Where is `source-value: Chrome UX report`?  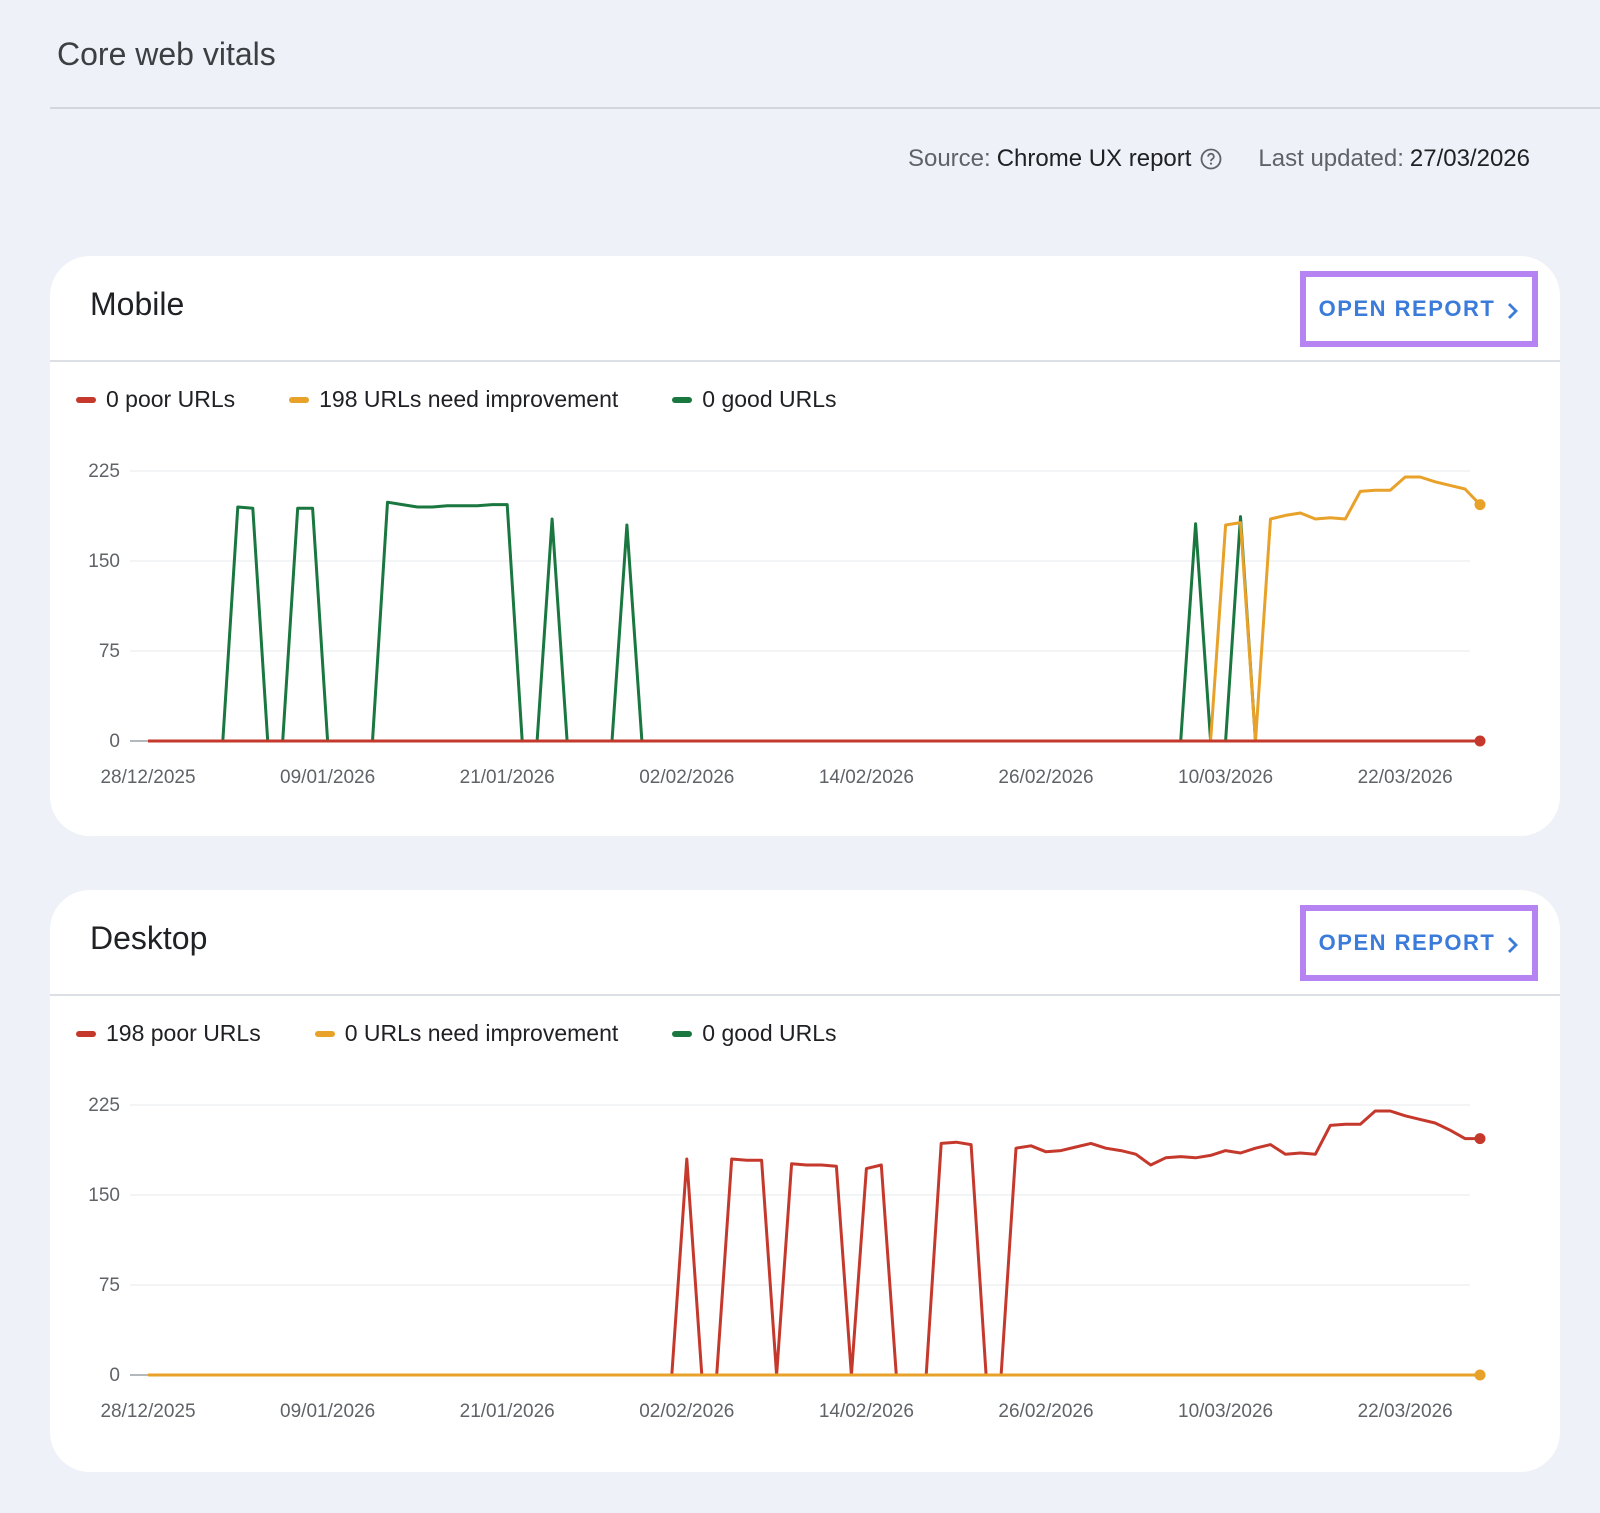 source-value: Chrome UX report is located at coordinates (1094, 158).